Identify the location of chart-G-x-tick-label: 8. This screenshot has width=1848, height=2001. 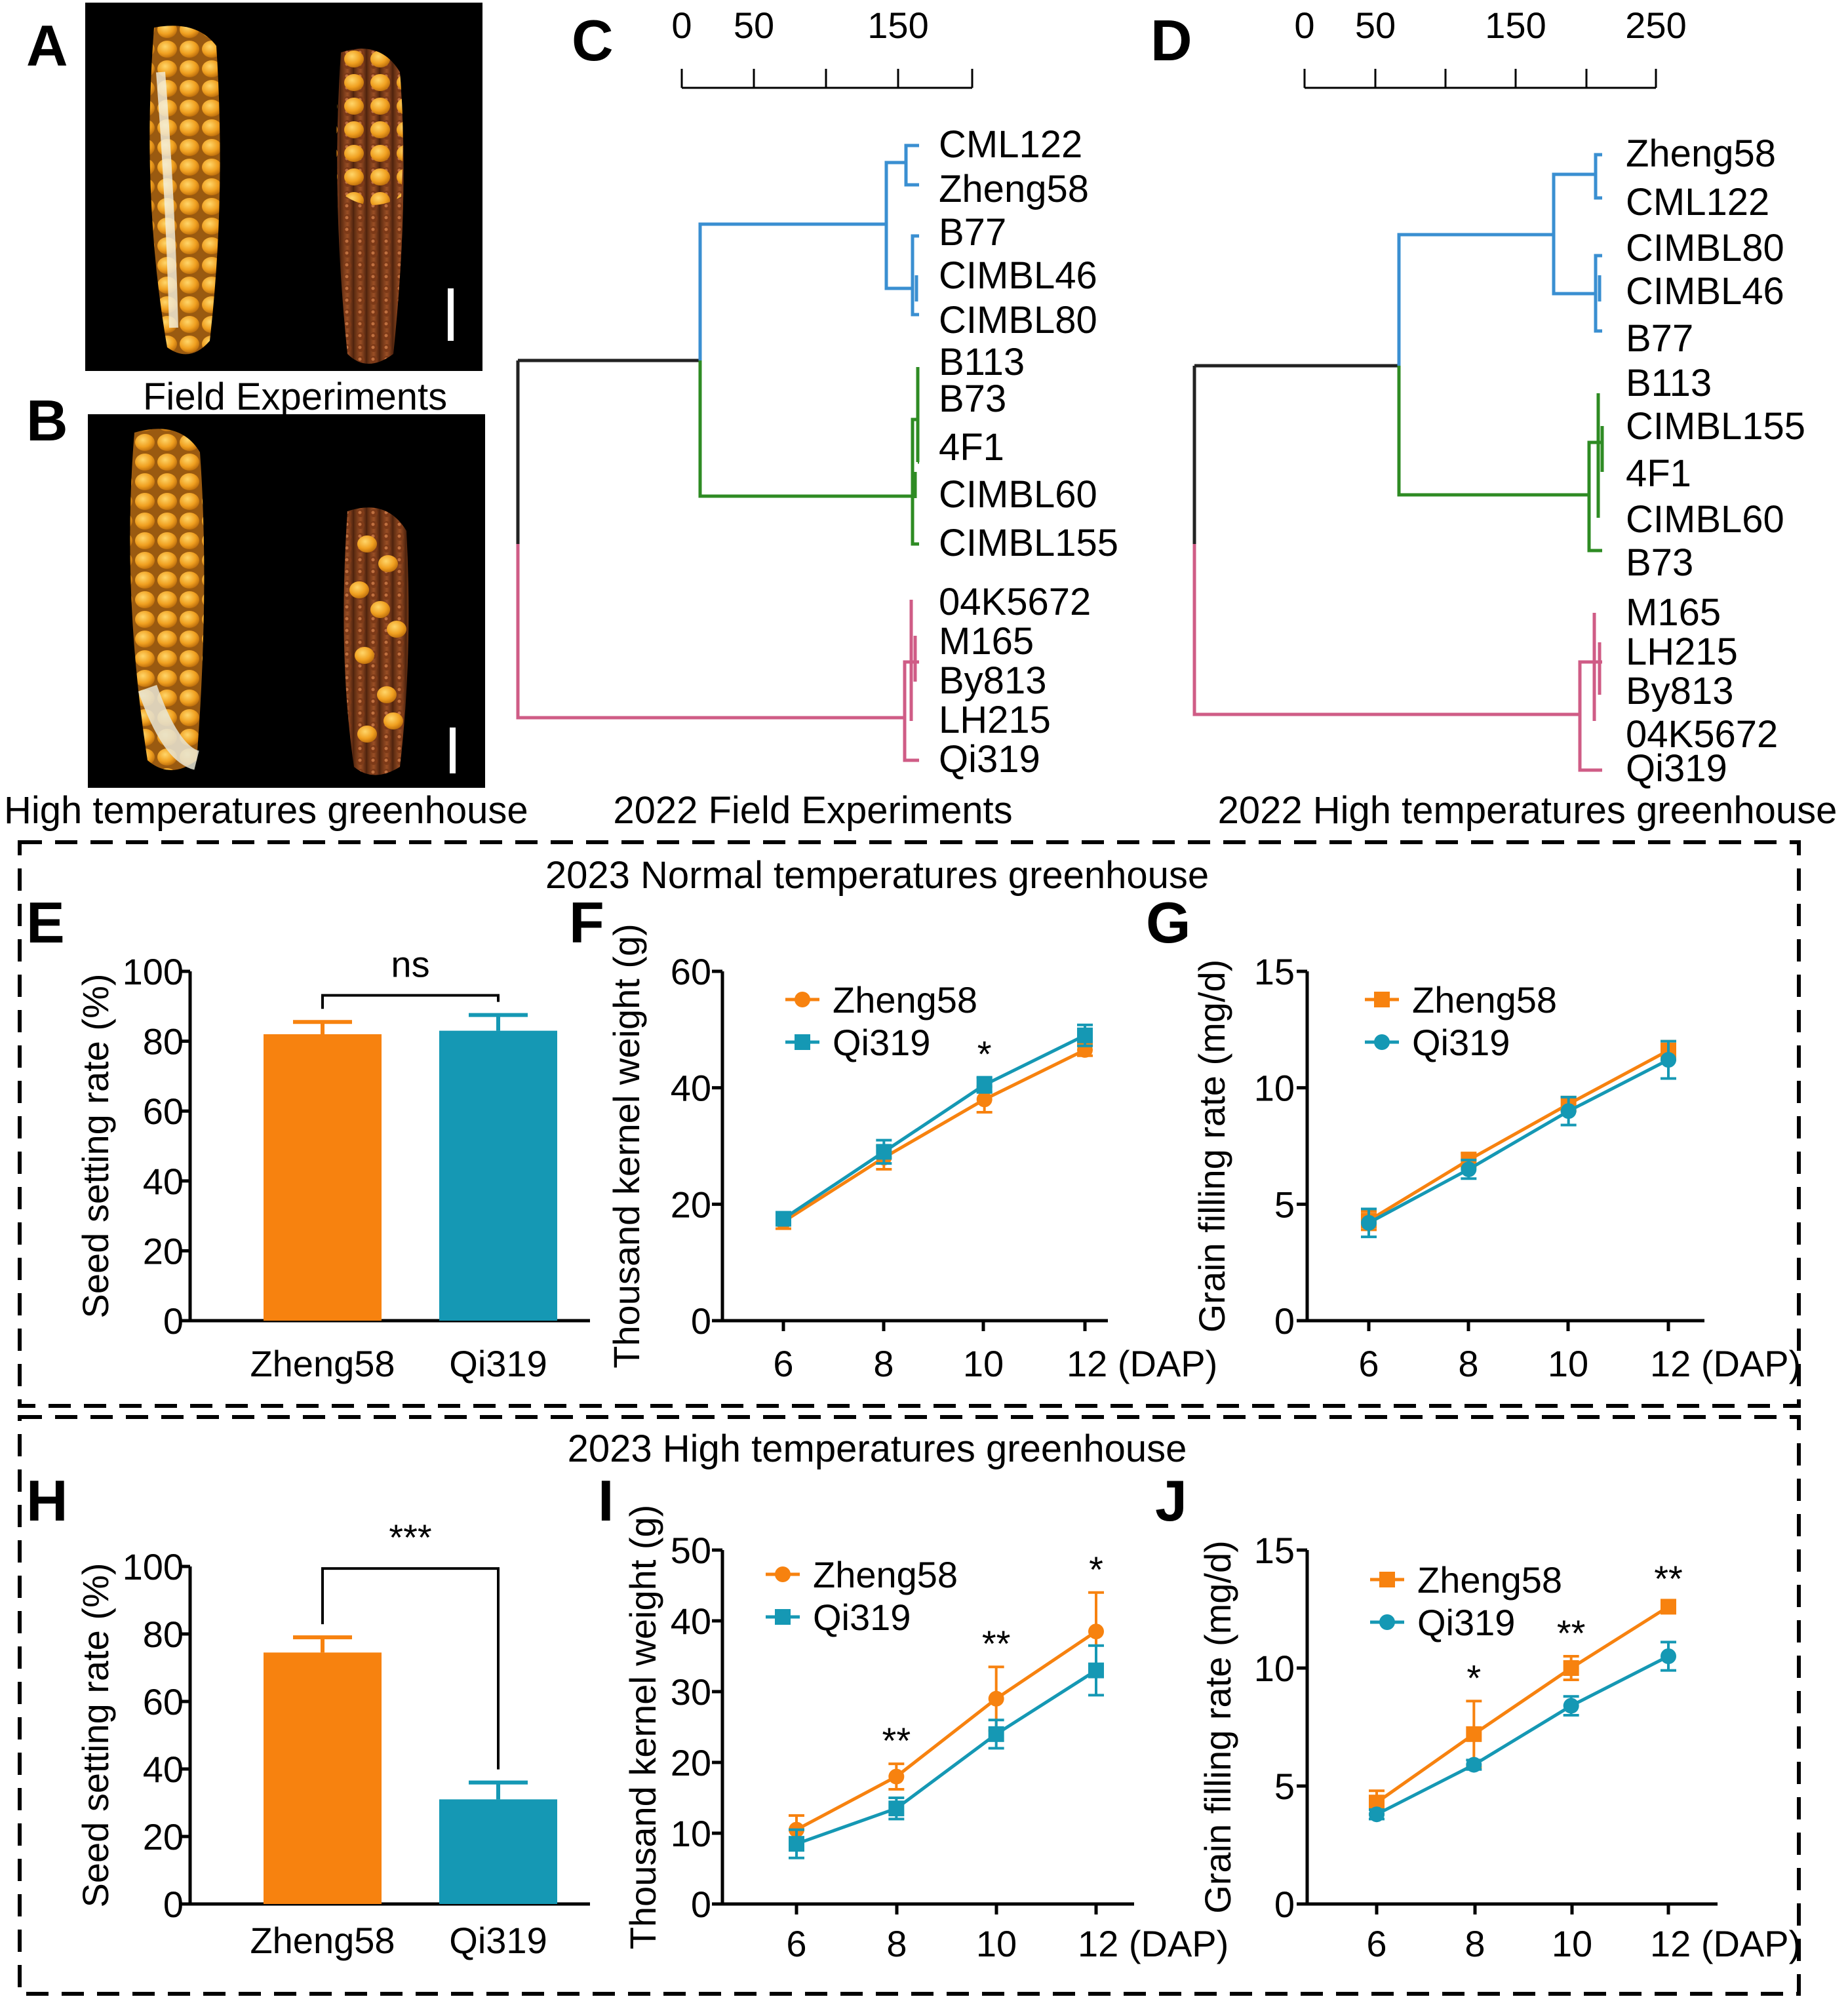
(1468, 1363).